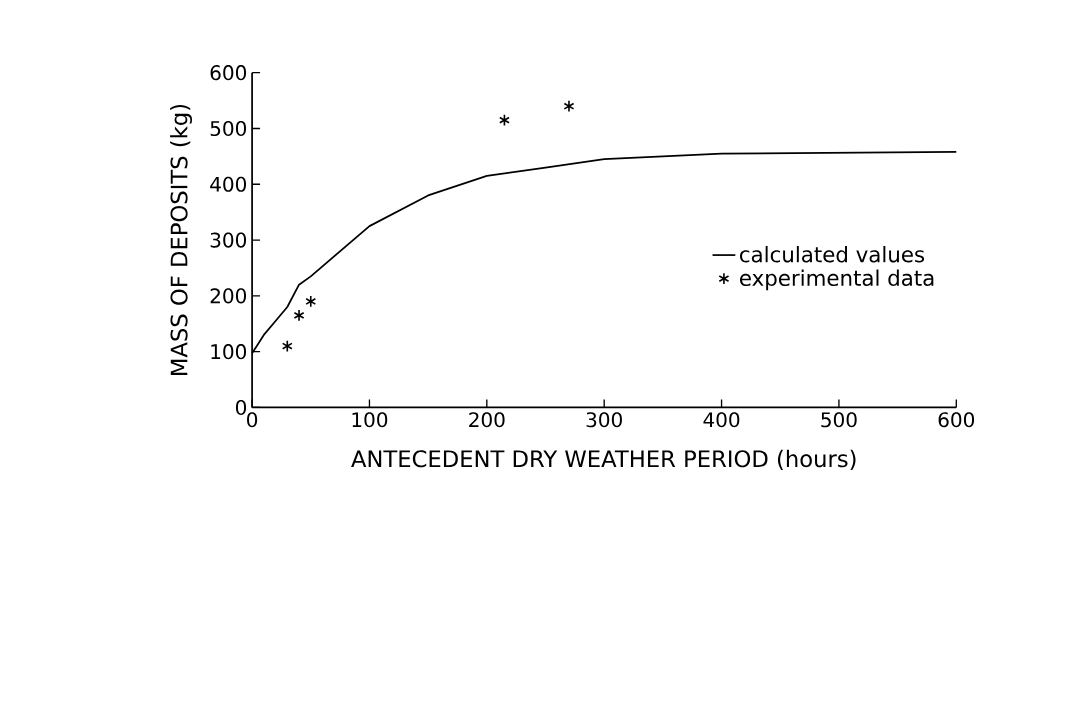  I want to click on legend-label: experimental data, so click(837, 280).